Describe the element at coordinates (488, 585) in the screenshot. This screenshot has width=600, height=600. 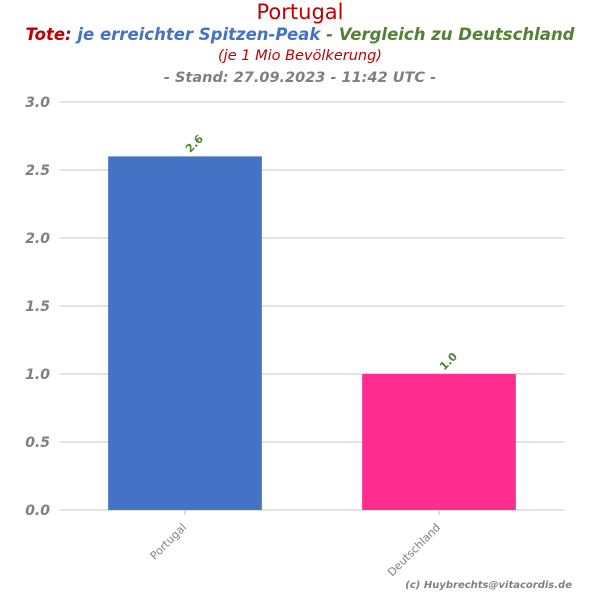
I see `copyright-note: (c) Huybrechts@vitacordis.de` at that location.